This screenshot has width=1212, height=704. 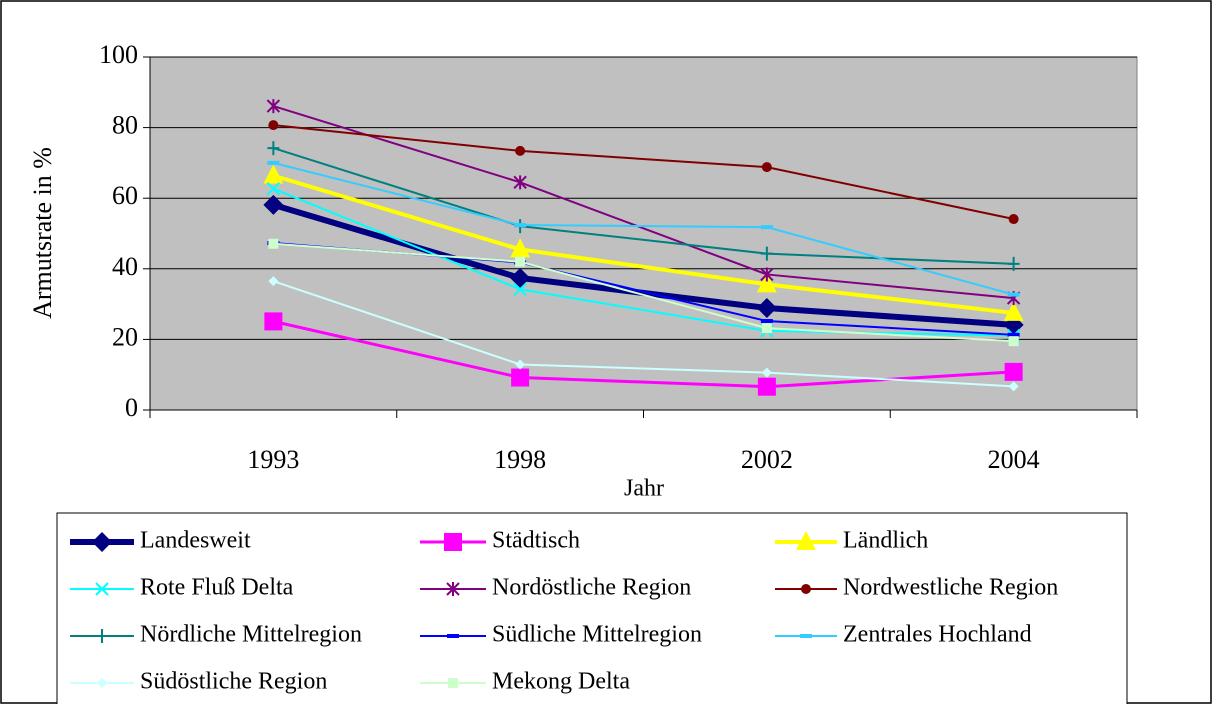 What do you see at coordinates (125, 266) in the screenshot?
I see `y-tick-label: 40` at bounding box center [125, 266].